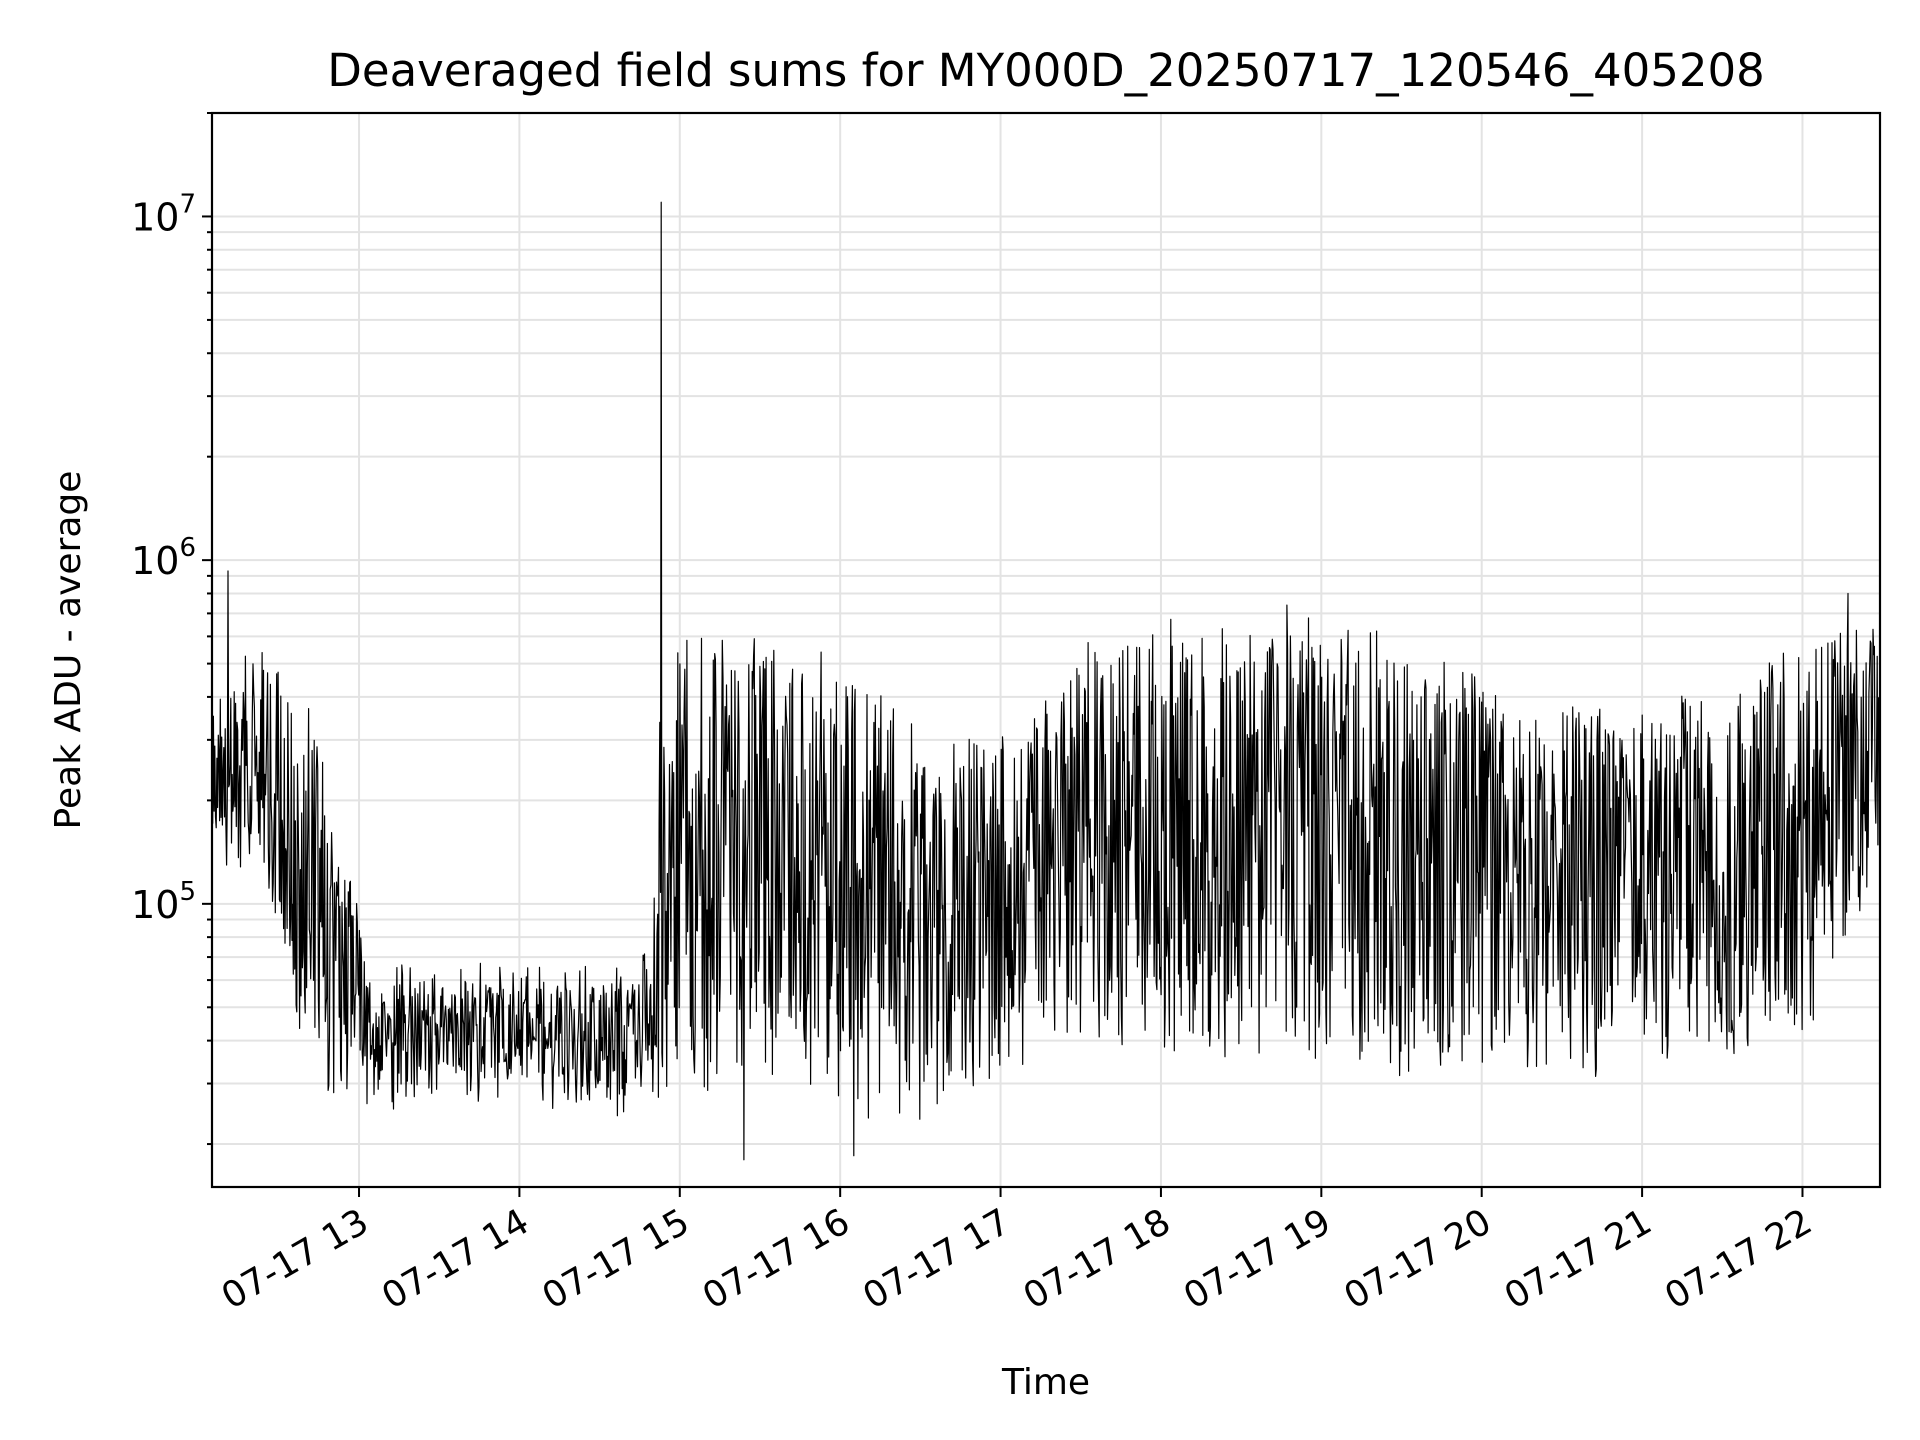 This screenshot has width=1920, height=1440. I want to click on y-tick-label: 10⁷, so click(163, 214).